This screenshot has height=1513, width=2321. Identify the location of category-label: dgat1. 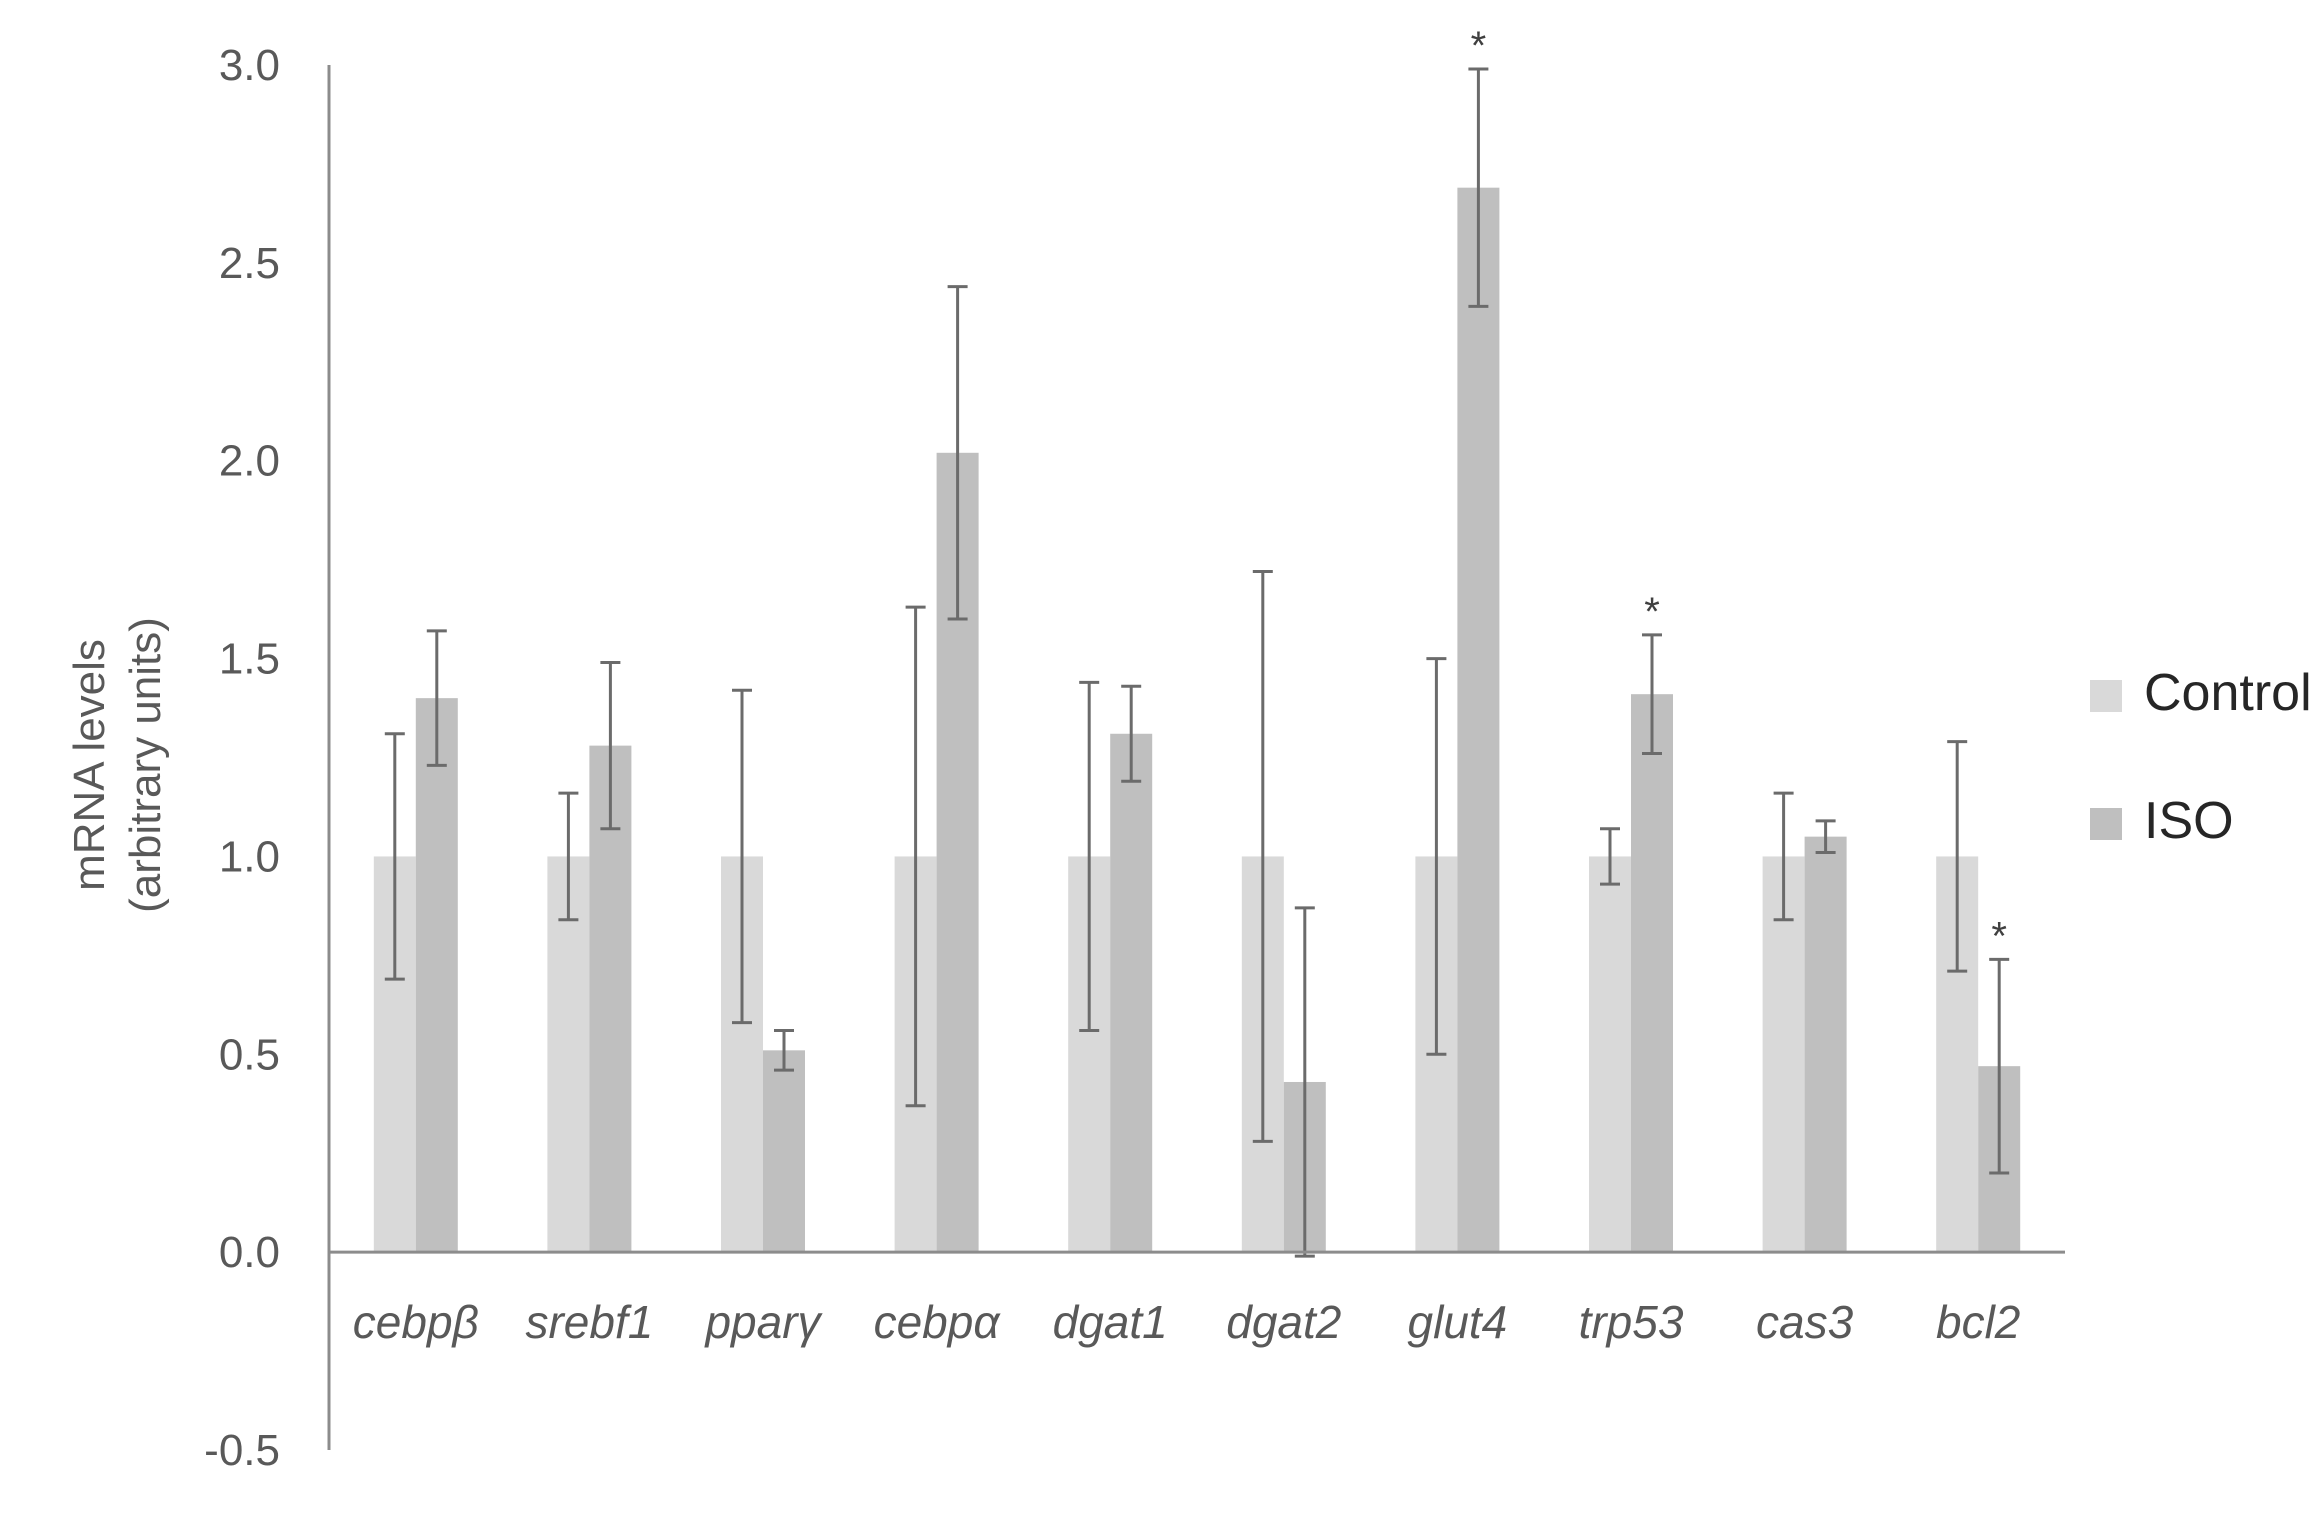
(1110, 1322).